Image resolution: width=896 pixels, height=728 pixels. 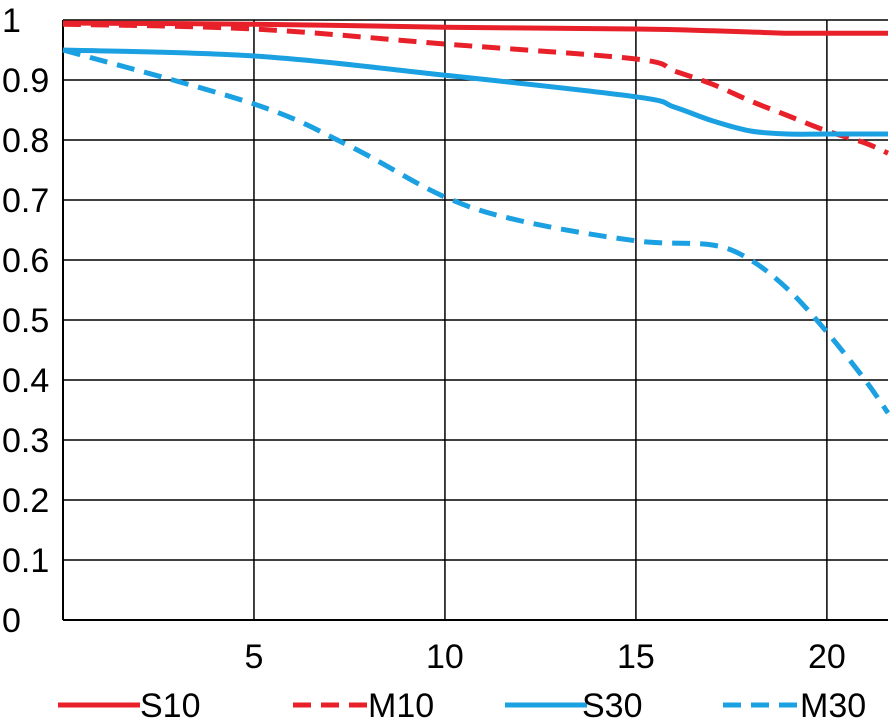 What do you see at coordinates (401, 706) in the screenshot?
I see `legend-label-m10: M10` at bounding box center [401, 706].